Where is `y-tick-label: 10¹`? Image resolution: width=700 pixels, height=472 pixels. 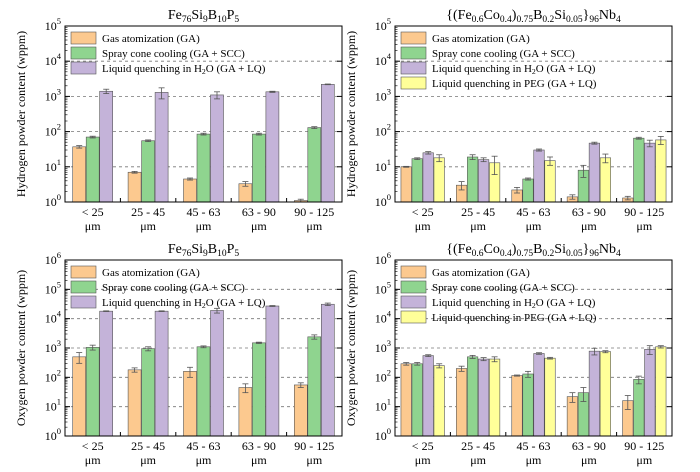
y-tick-label: 10¹ is located at coordinates (383, 165).